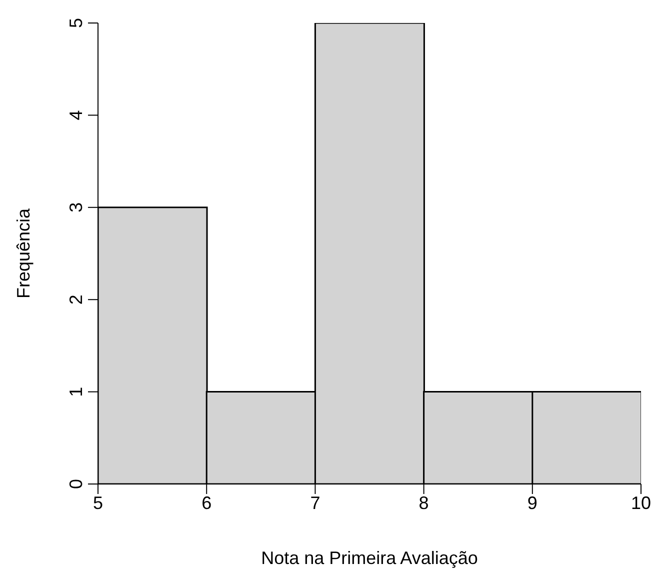 Image resolution: width=669 pixels, height=582 pixels. What do you see at coordinates (641, 502) in the screenshot?
I see `x-tick-label: 10` at bounding box center [641, 502].